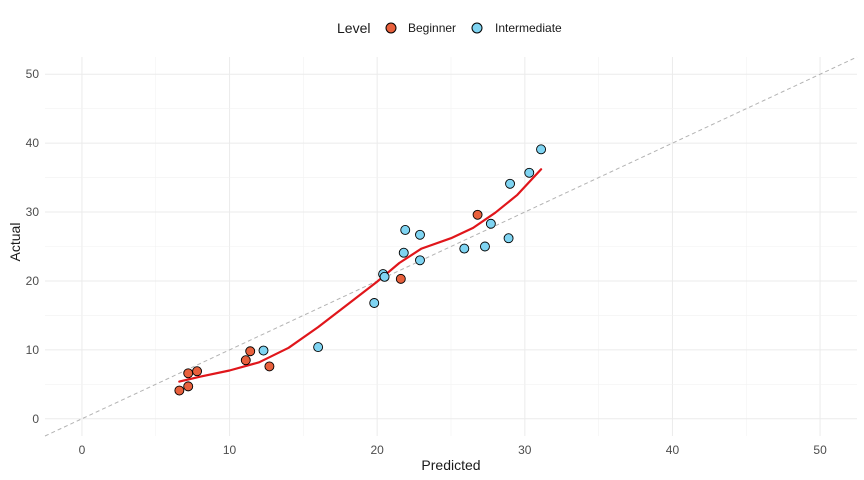 The width and height of the screenshot is (864, 480). I want to click on y-tick-label: 40, so click(33, 143).